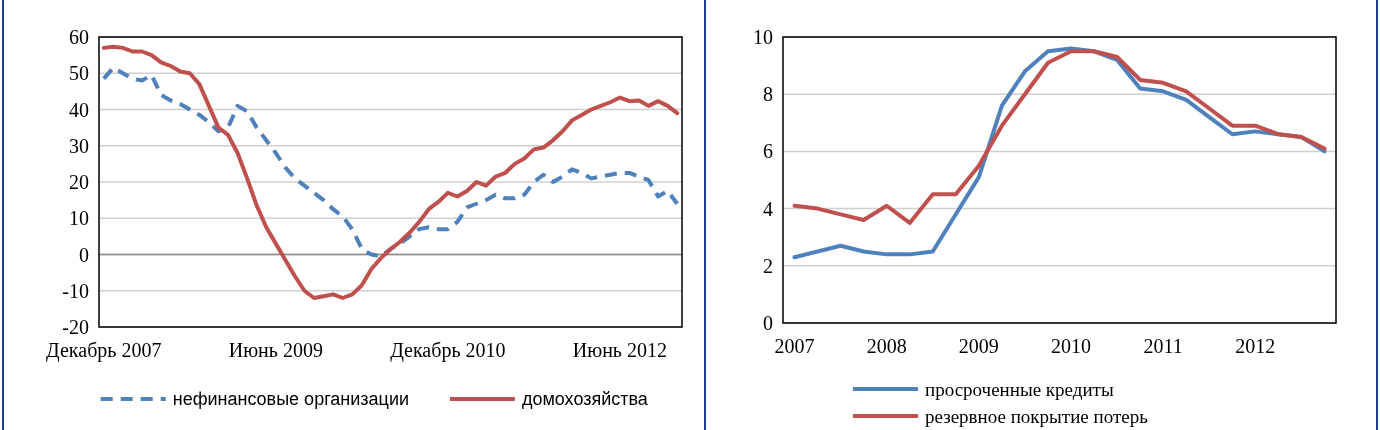 This screenshot has height=430, width=1380. I want to click on y-tick-label: -10, so click(75, 290).